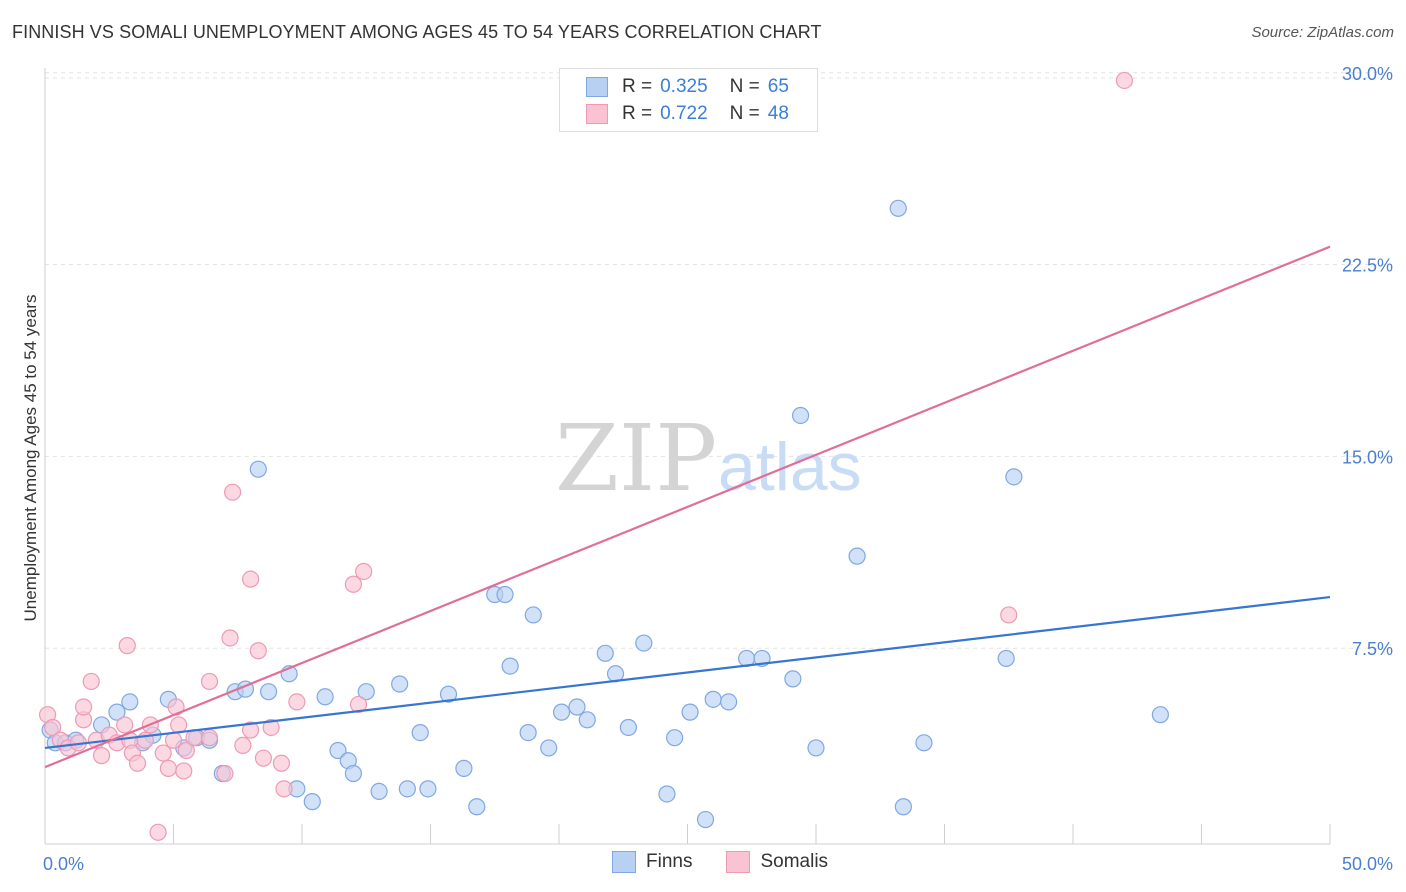  I want to click on legend-n-label: N =, so click(744, 113).